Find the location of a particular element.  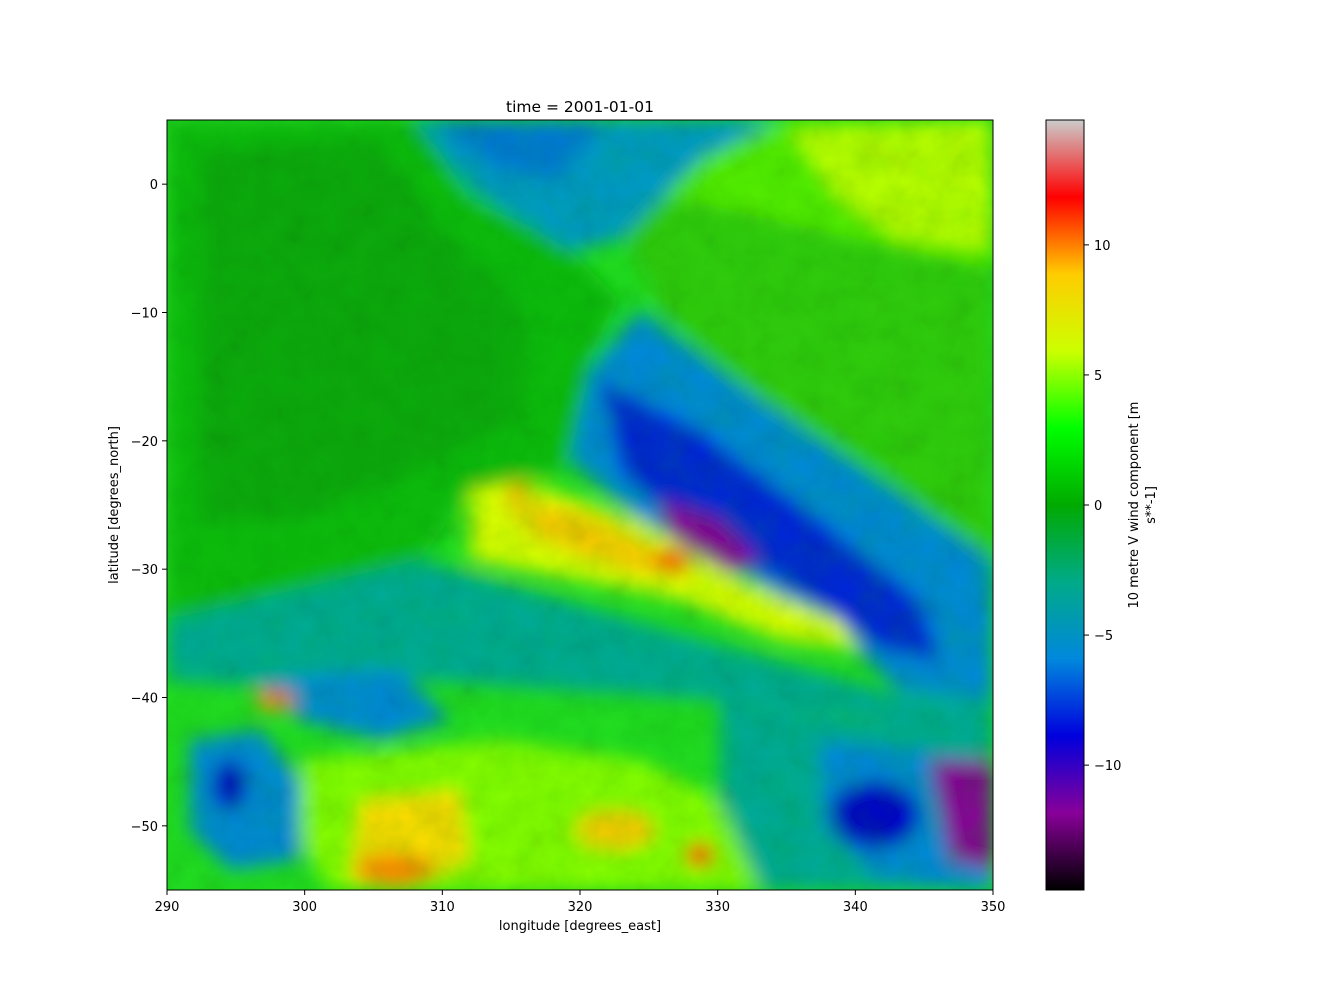

chart-title: time = 2001-01-01 is located at coordinates (580, 107).